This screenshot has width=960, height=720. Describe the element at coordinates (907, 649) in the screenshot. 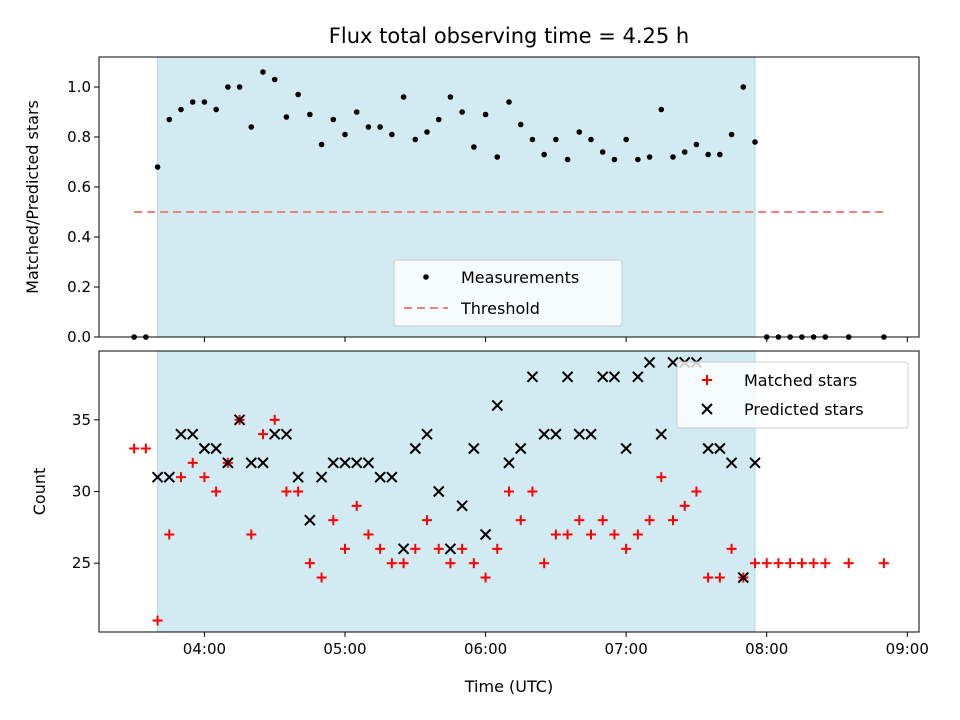

I see `x-tick-label: 09:00` at that location.